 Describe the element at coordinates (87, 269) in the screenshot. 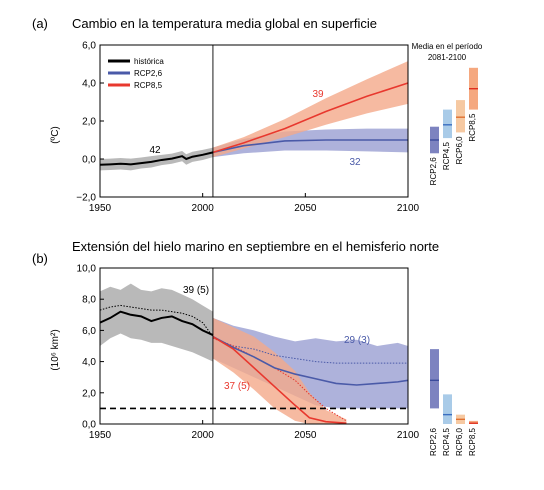

I see `y-tick-label: 10,0` at that location.